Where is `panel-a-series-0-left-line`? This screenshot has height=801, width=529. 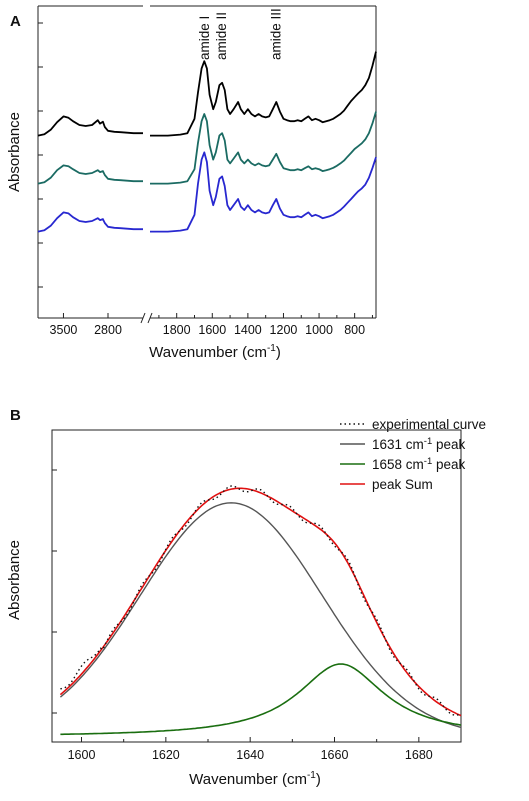
panel-a-series-0-left-line is located at coordinates (90, 126).